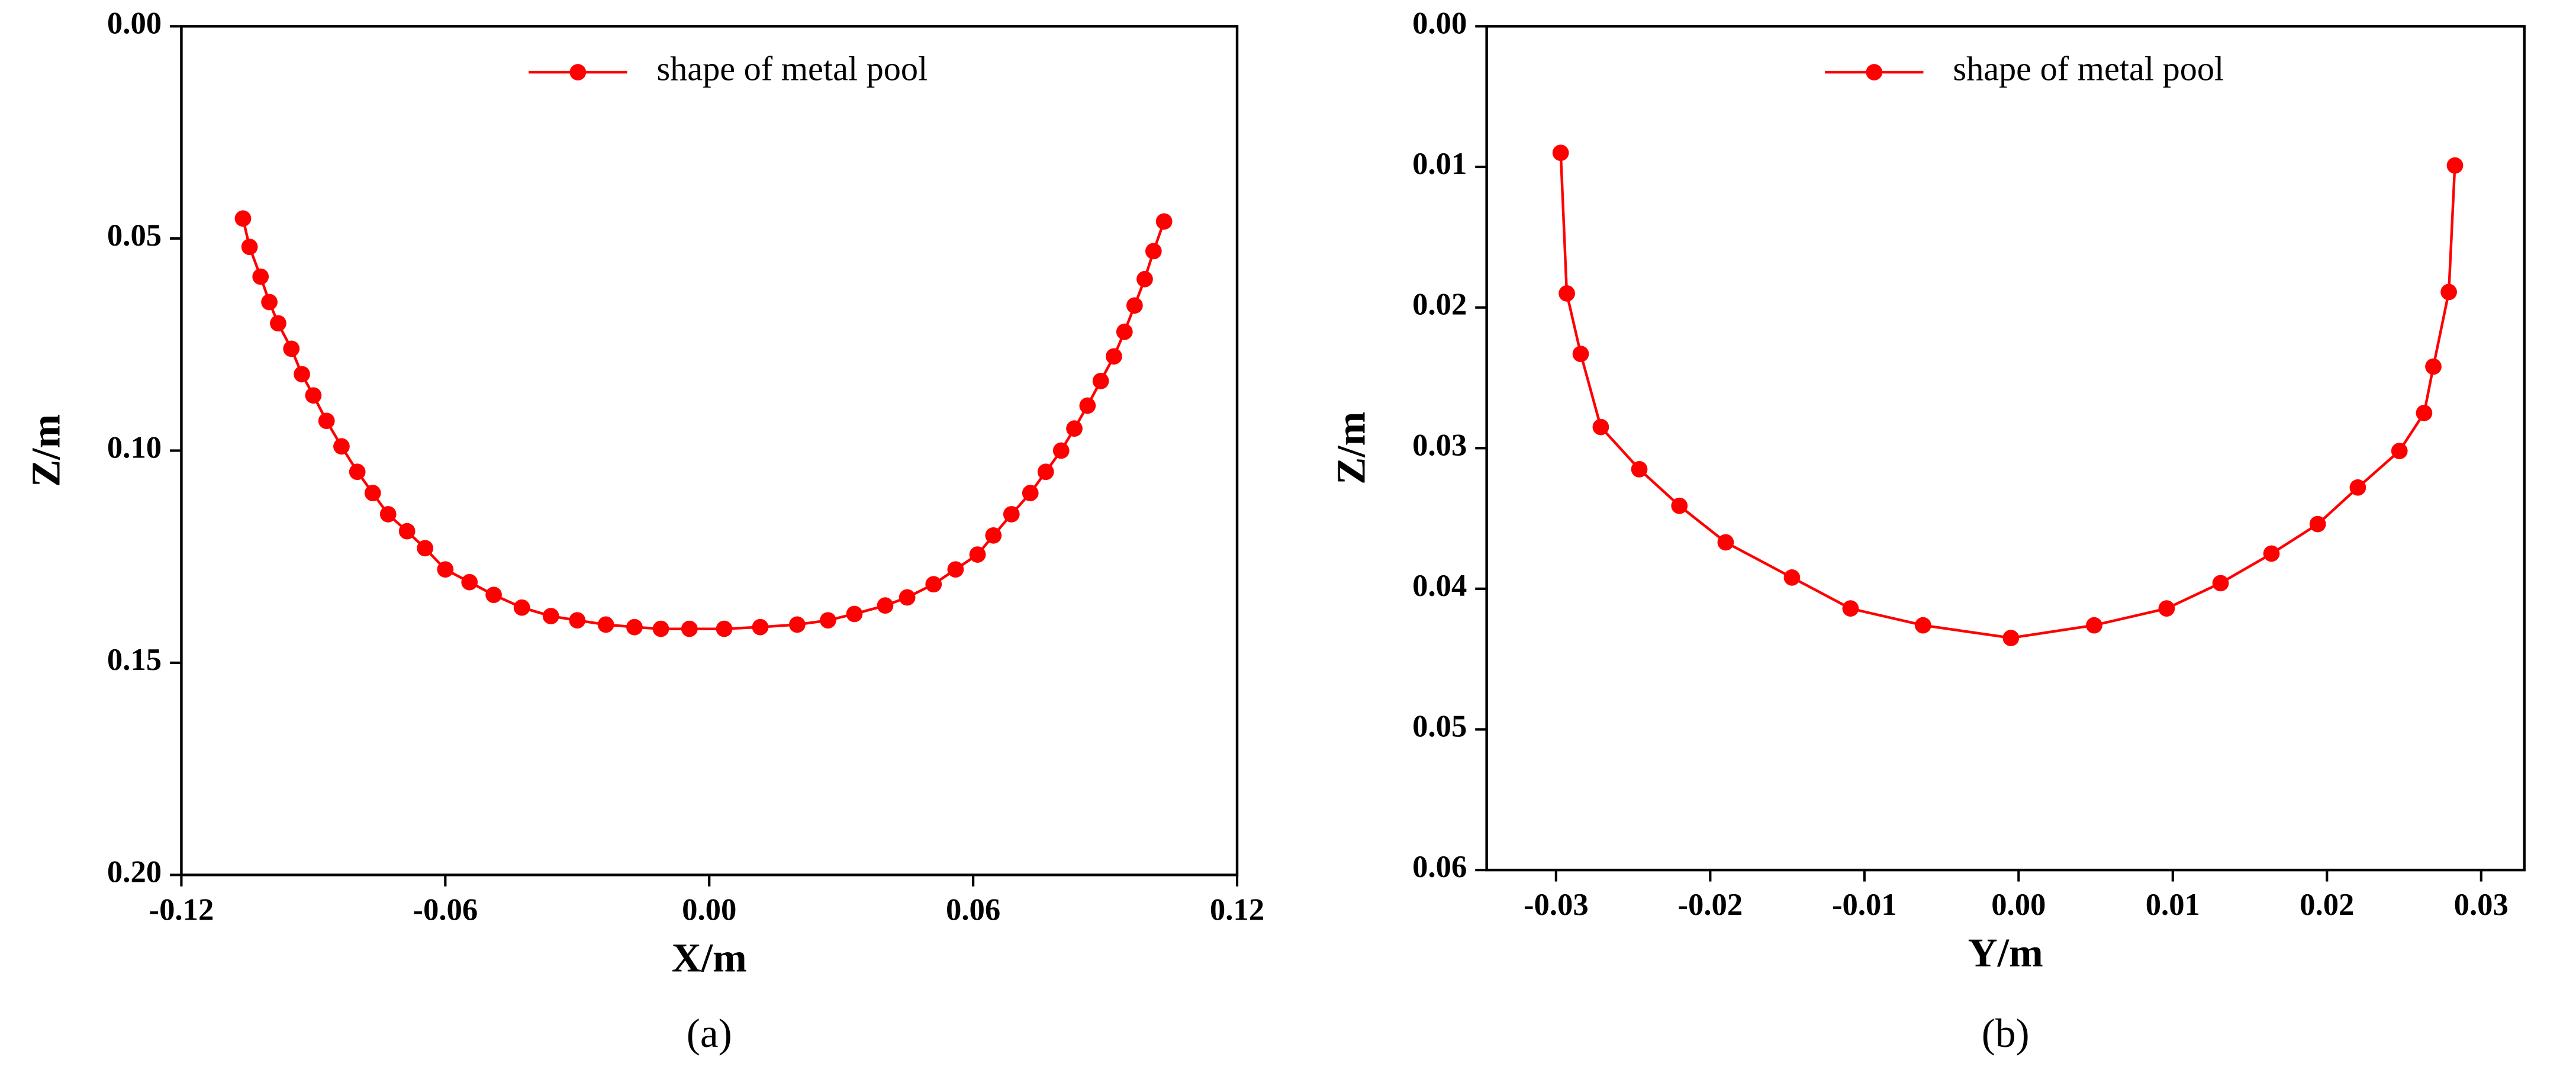  What do you see at coordinates (1440, 445) in the screenshot?
I see `y-tick-label: 0.03` at bounding box center [1440, 445].